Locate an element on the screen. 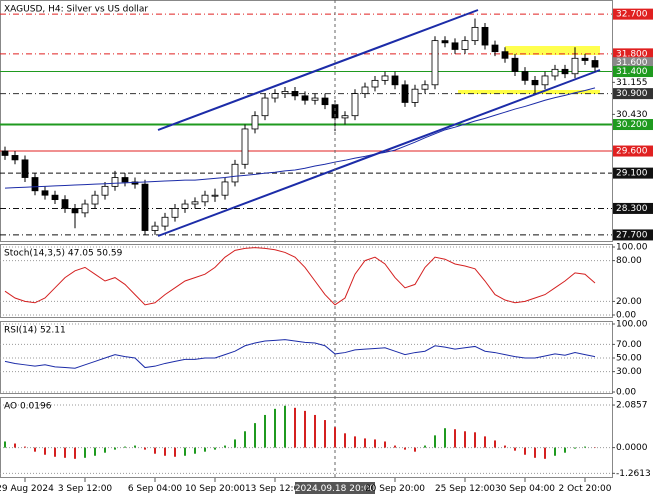  x-tick-label: 3 Sep 12:00 is located at coordinates (85, 489).